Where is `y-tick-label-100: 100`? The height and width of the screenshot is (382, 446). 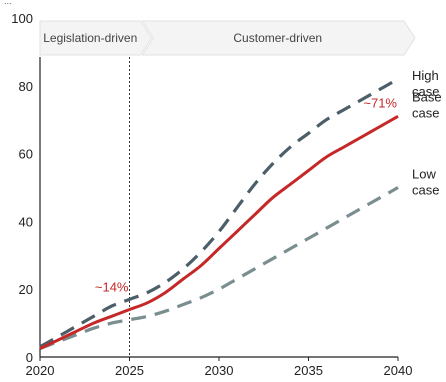
y-tick-label-100: 100 is located at coordinates (22, 18).